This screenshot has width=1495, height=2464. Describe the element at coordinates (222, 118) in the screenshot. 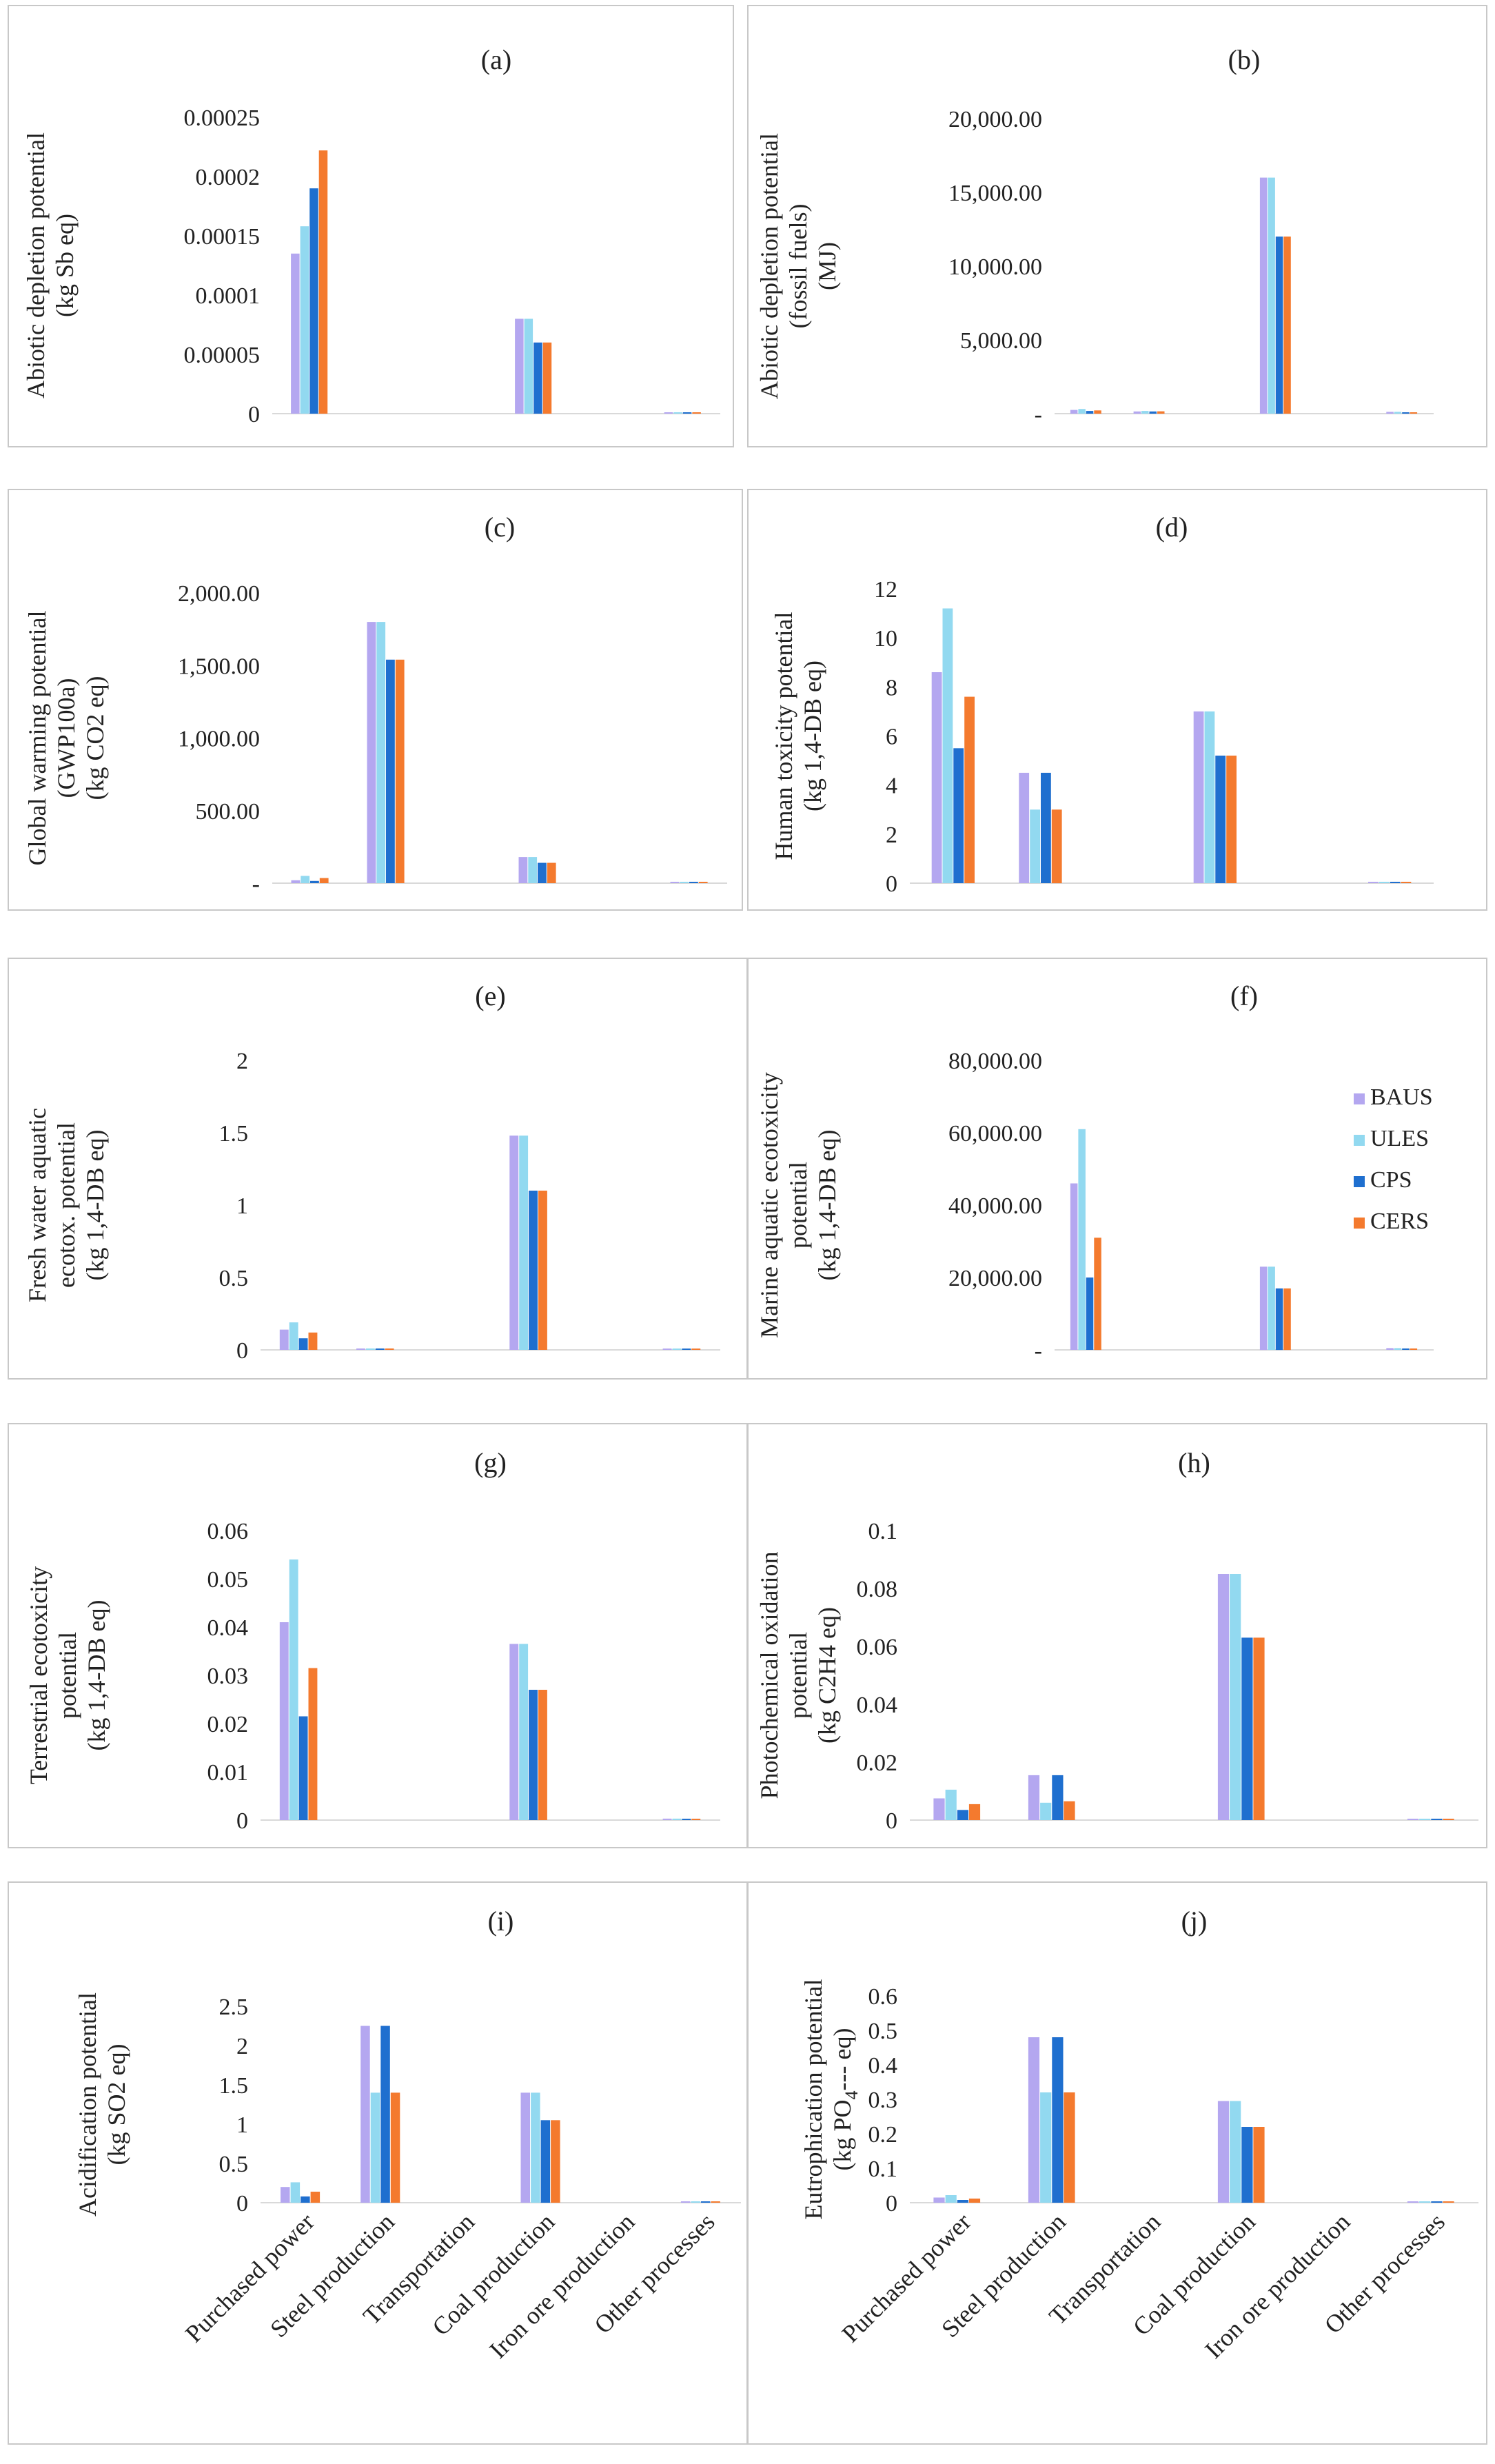

I see `y-tick-label: 0.00025` at that location.